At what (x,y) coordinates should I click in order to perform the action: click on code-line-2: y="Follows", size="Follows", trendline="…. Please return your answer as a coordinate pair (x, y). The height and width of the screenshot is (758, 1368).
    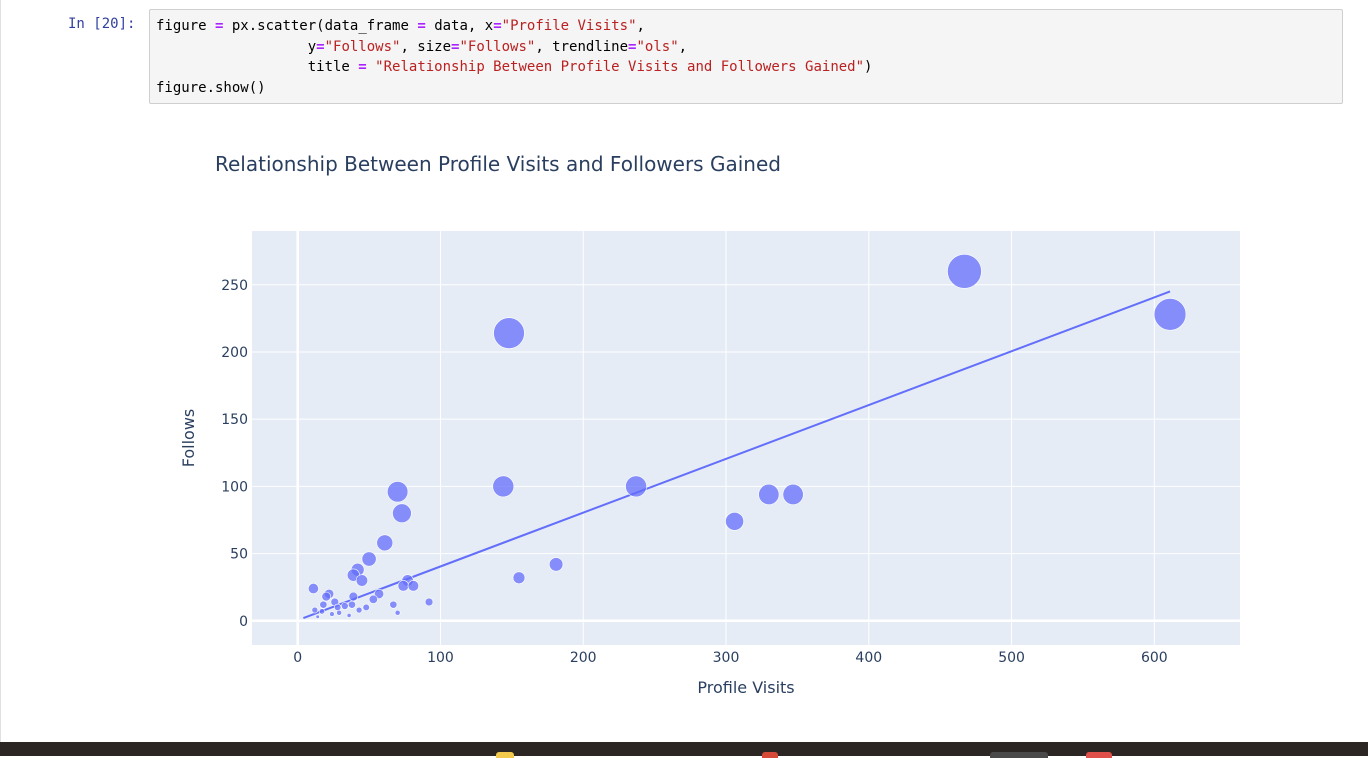
    Looking at the image, I should click on (497, 46).